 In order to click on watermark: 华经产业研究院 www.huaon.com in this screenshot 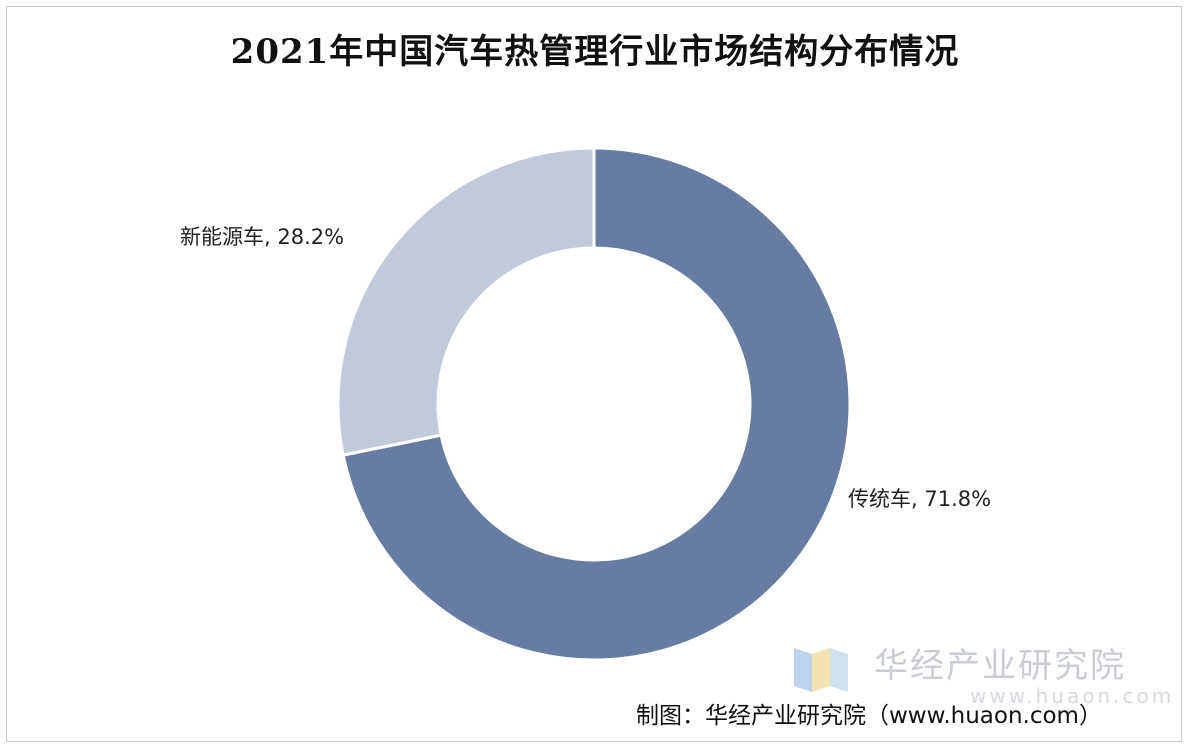, I will do `click(980, 672)`.